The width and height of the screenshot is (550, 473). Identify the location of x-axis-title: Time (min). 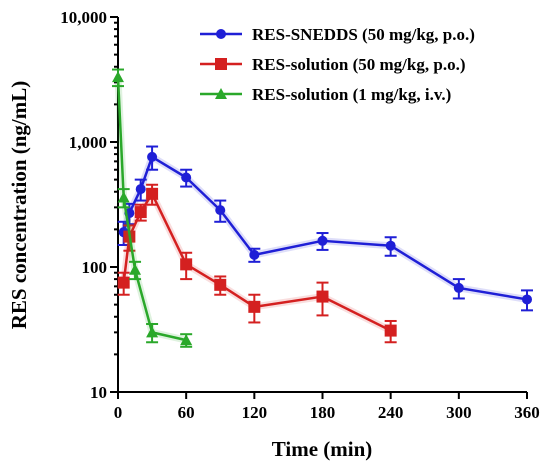
(322, 449).